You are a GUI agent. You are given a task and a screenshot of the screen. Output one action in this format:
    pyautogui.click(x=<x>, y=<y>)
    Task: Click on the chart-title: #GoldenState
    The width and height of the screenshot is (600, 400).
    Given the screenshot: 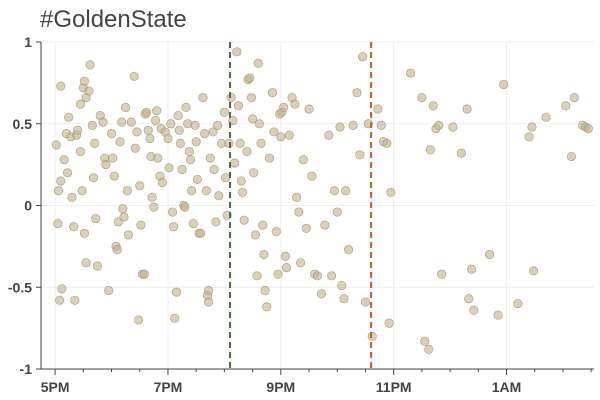 What is the action you would take?
    pyautogui.click(x=113, y=19)
    